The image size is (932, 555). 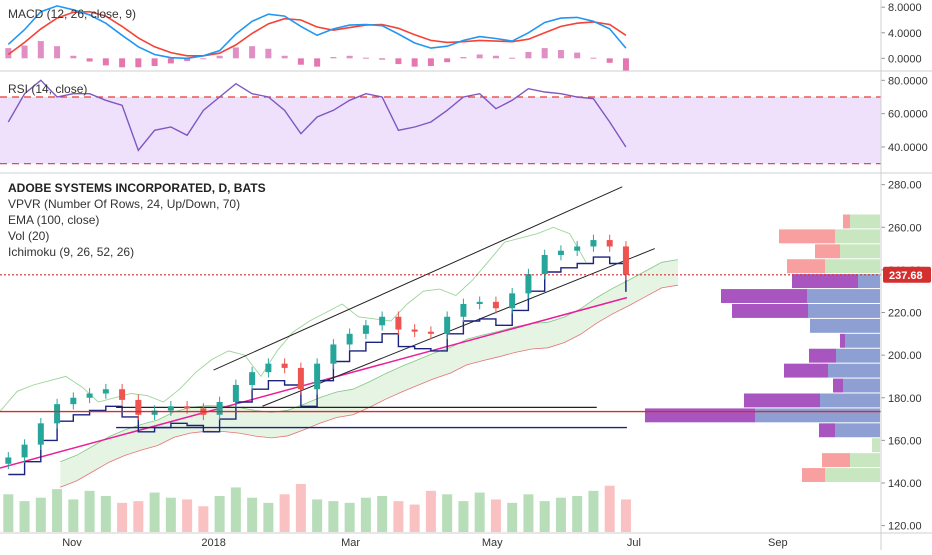 What do you see at coordinates (72, 14) in the screenshot?
I see `macd-title: MACD (12, 26, close, 9)` at bounding box center [72, 14].